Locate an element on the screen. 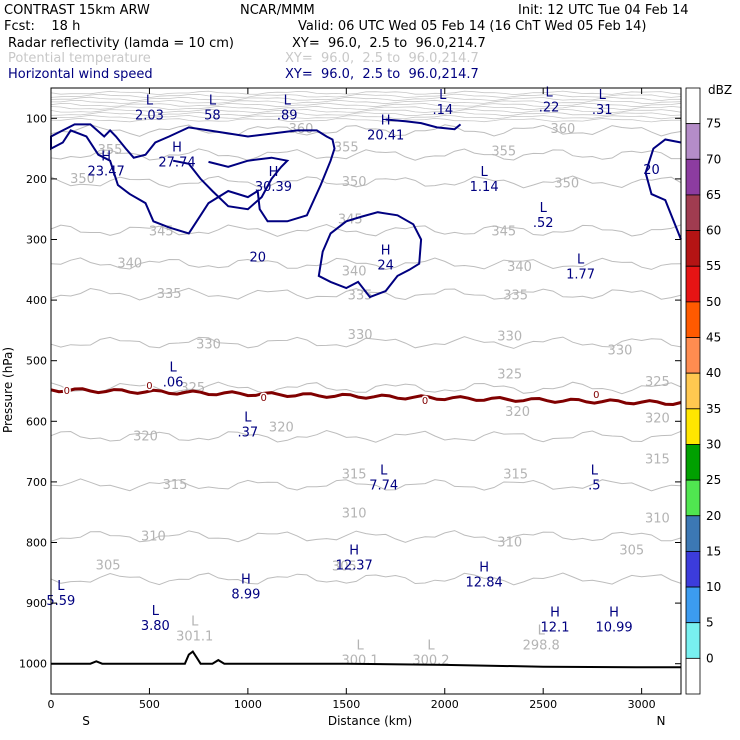  terrain-line is located at coordinates (366, 659).